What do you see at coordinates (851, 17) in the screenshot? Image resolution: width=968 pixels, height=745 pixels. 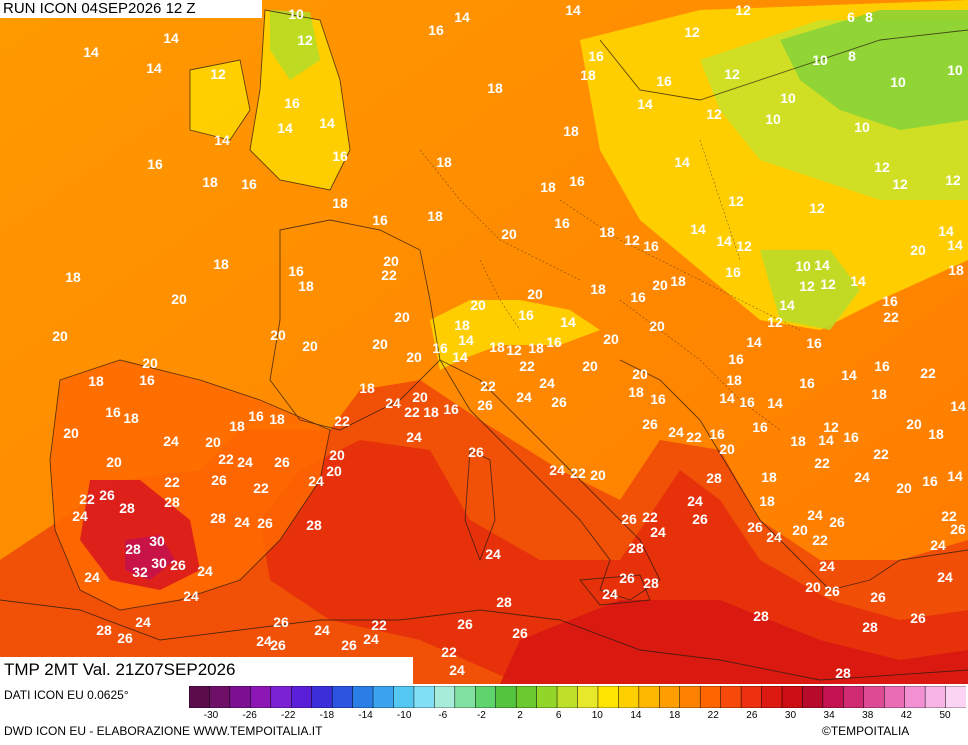 I see `map-value-label: 6` at bounding box center [851, 17].